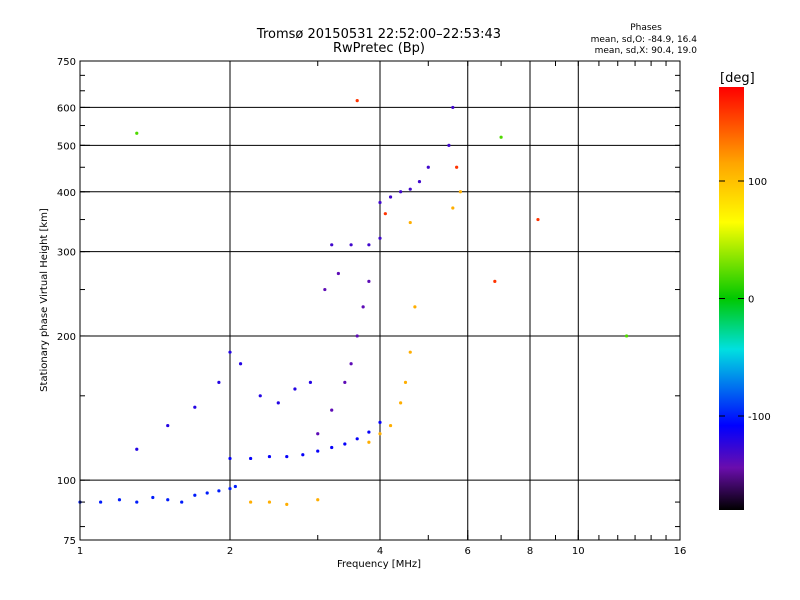  What do you see at coordinates (680, 551) in the screenshot?
I see `x-tick-label: 16` at bounding box center [680, 551].